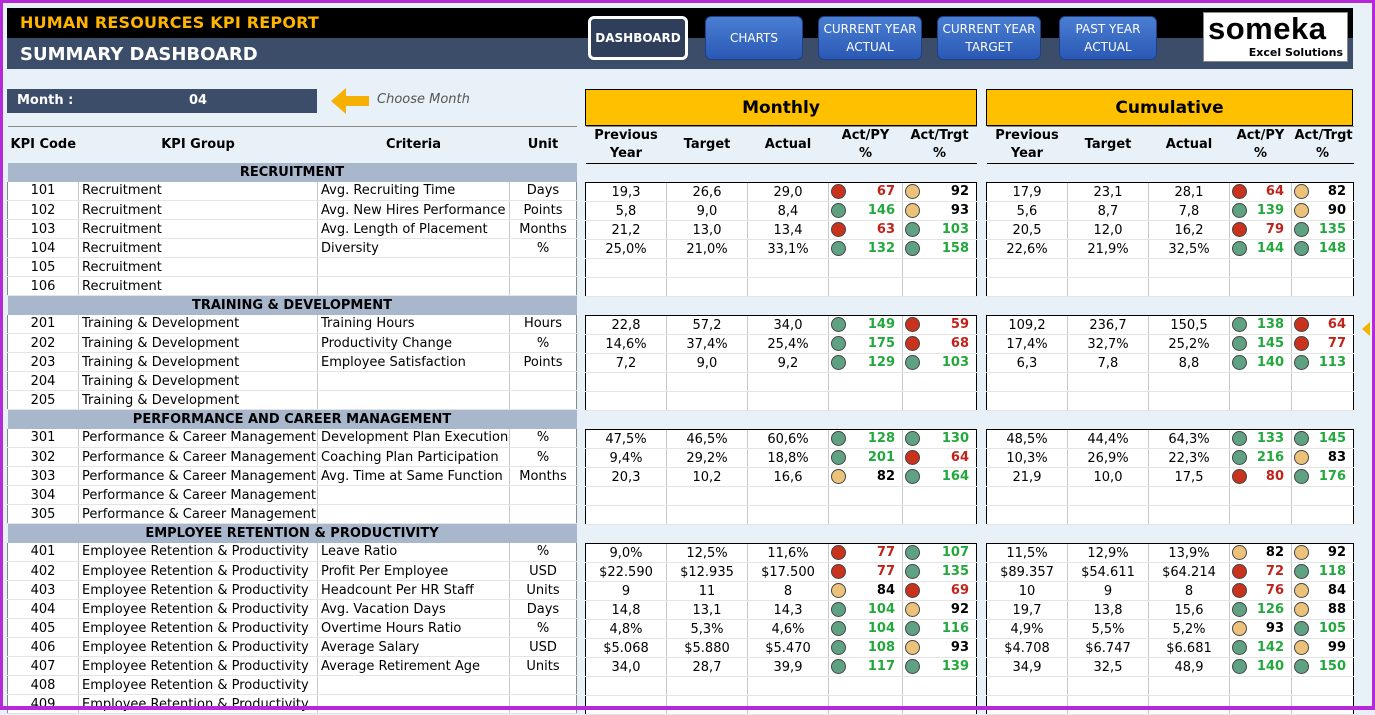 This screenshot has width=1375, height=715. What do you see at coordinates (43, 267) in the screenshot?
I see `kpi-code: 105` at bounding box center [43, 267].